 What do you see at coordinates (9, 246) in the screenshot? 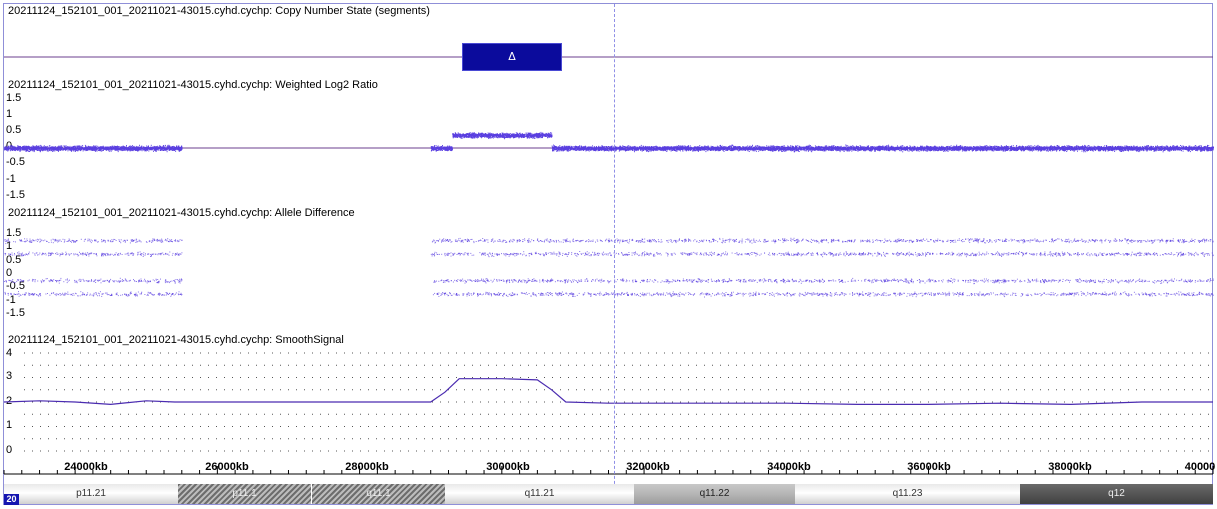
I see `allele-tick: 1` at bounding box center [9, 246].